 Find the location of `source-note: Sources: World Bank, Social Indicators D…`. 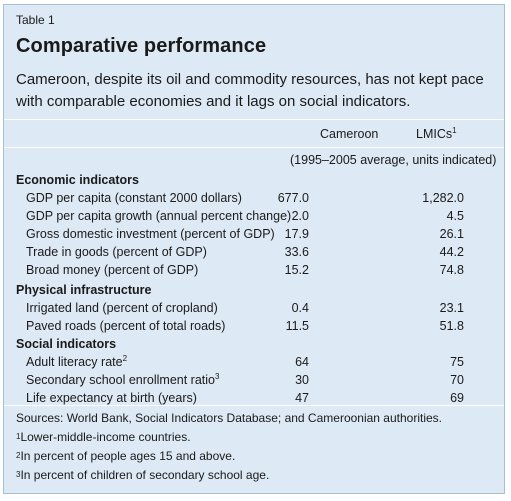

source-note: Sources: World Bank, Social Indicators D… is located at coordinates (229, 418).